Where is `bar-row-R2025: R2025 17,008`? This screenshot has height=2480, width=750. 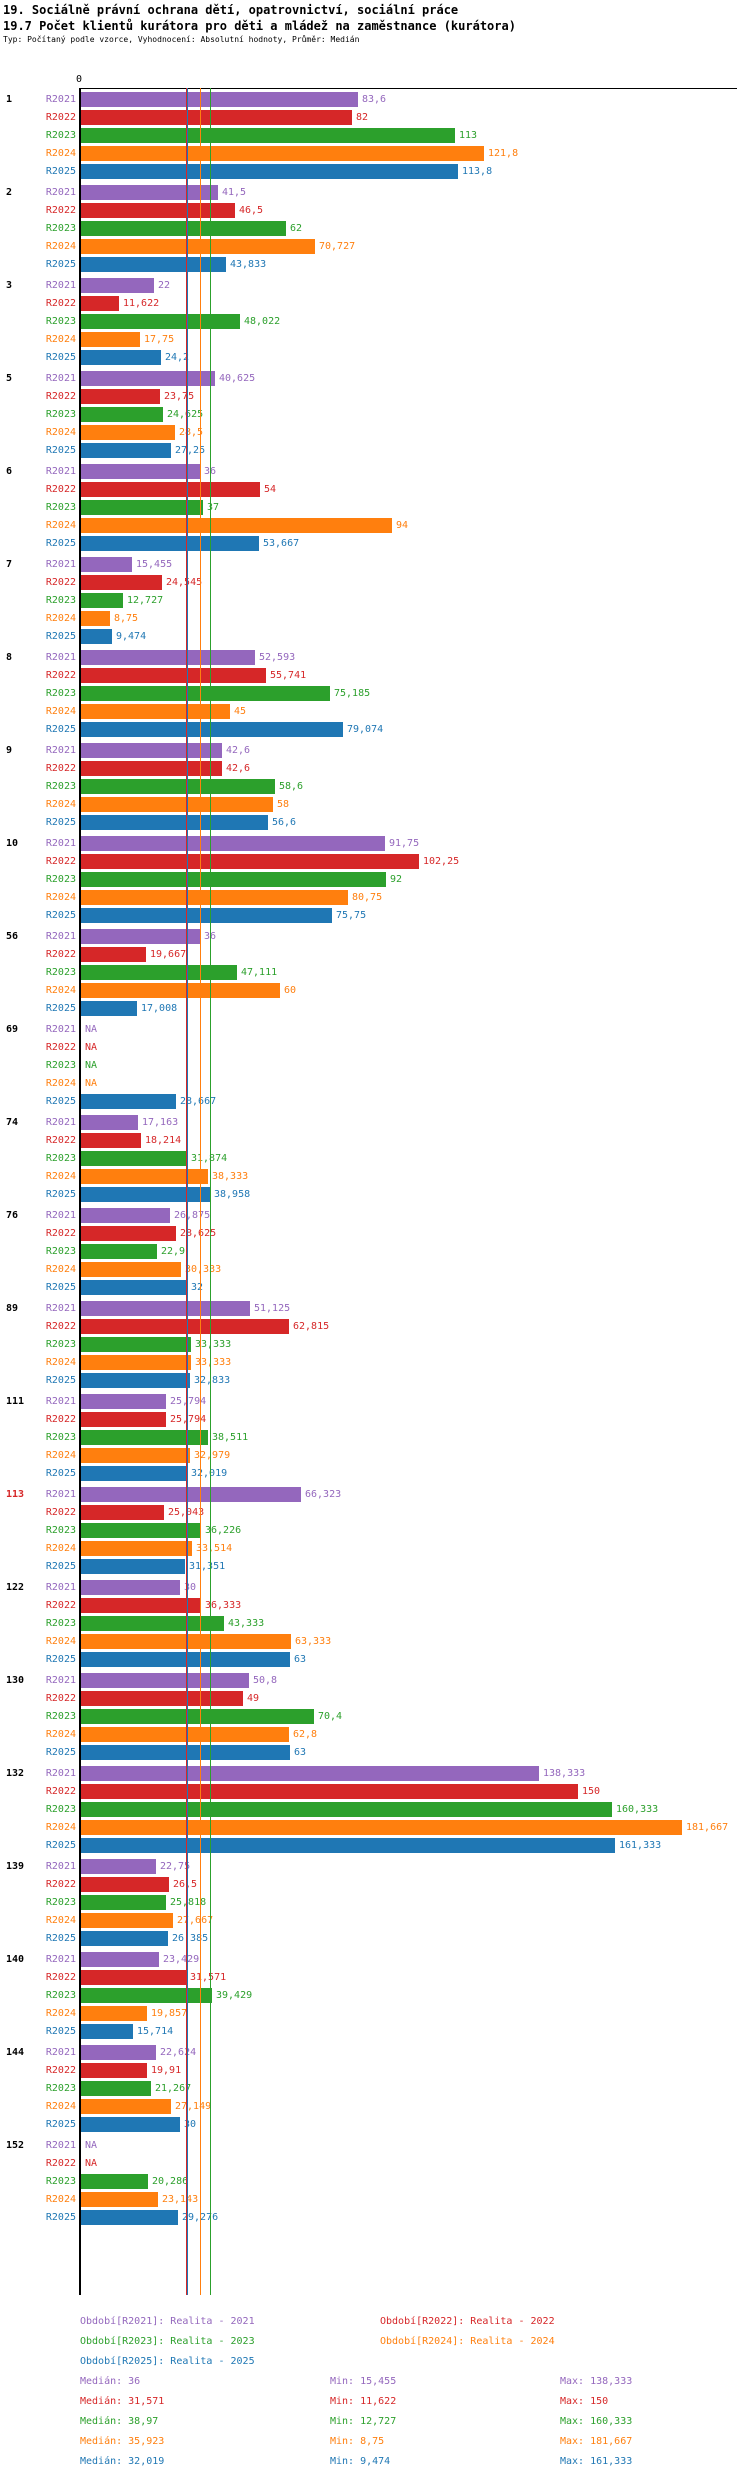 bar-row-R2025: R2025 17,008 is located at coordinates (375, 1008).